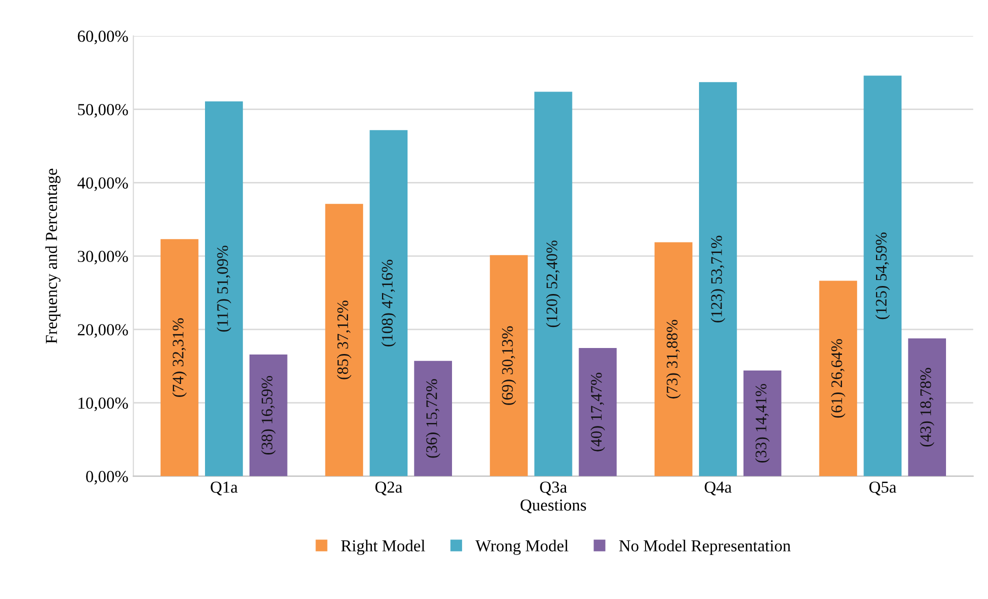  I want to click on legend-label: Wrong Model, so click(521, 547).